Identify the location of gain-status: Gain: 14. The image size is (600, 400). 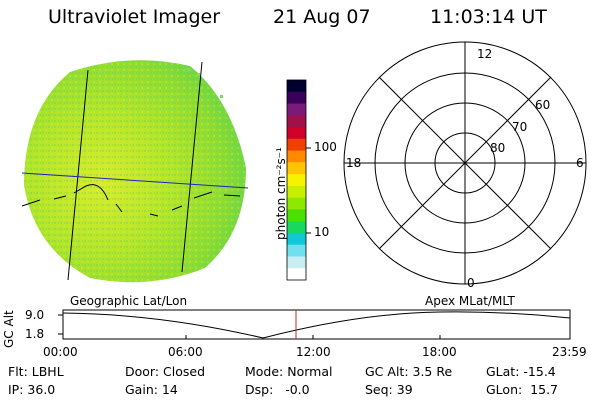
(151, 389).